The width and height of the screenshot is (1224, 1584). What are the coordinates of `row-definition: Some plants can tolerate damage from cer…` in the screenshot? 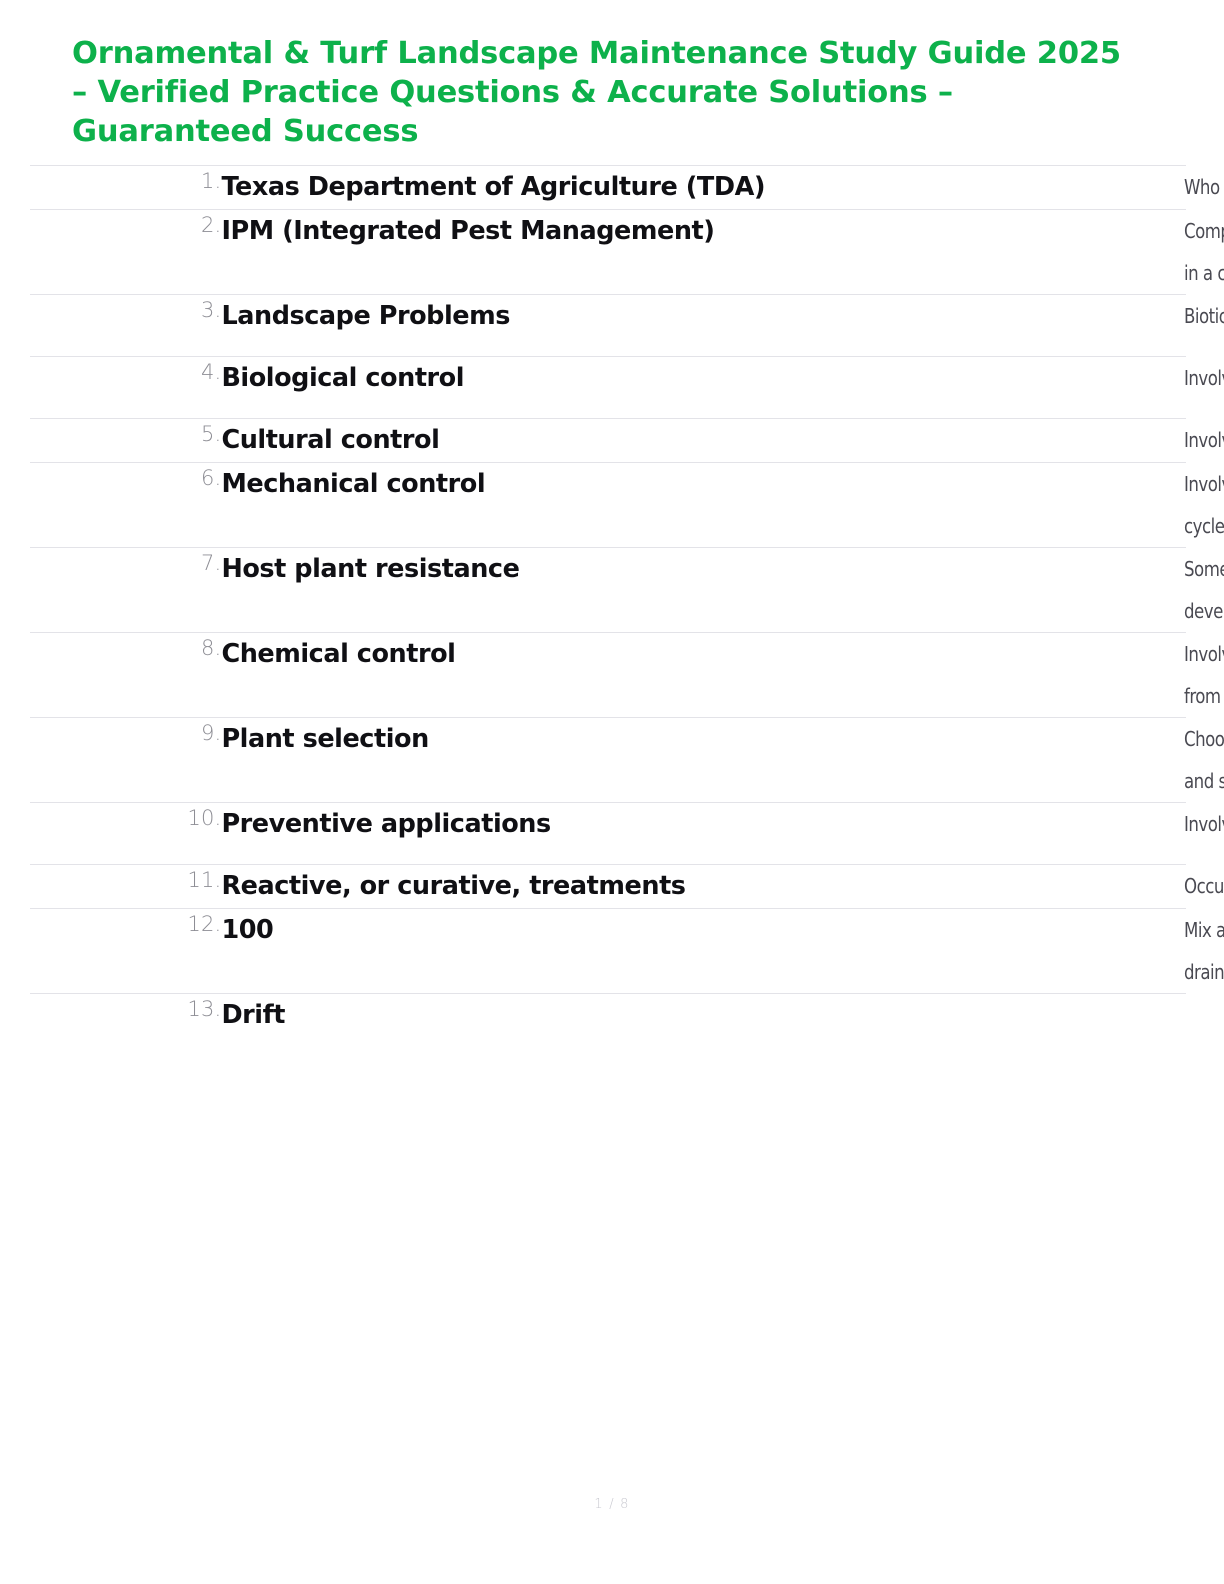 It's located at (1203, 590).